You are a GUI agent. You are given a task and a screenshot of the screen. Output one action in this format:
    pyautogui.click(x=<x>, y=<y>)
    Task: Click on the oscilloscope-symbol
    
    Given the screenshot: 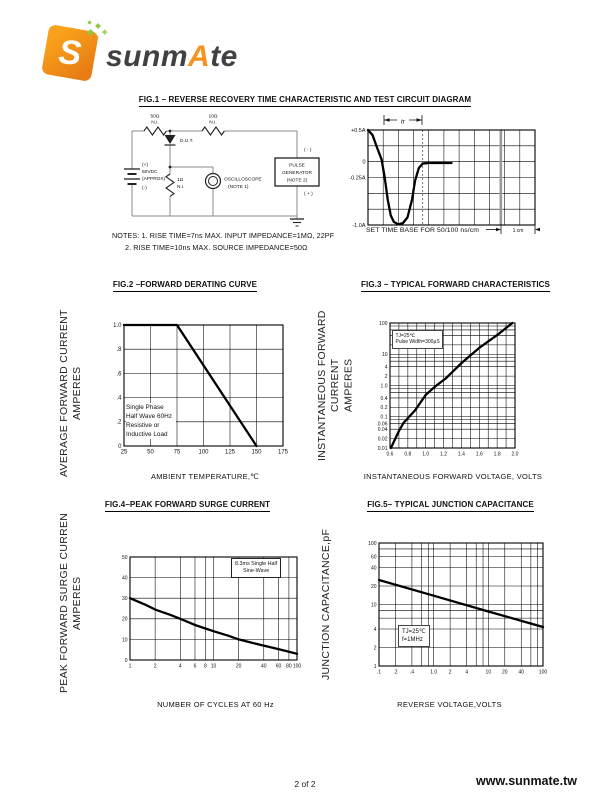 What is the action you would take?
    pyautogui.click(x=213, y=181)
    